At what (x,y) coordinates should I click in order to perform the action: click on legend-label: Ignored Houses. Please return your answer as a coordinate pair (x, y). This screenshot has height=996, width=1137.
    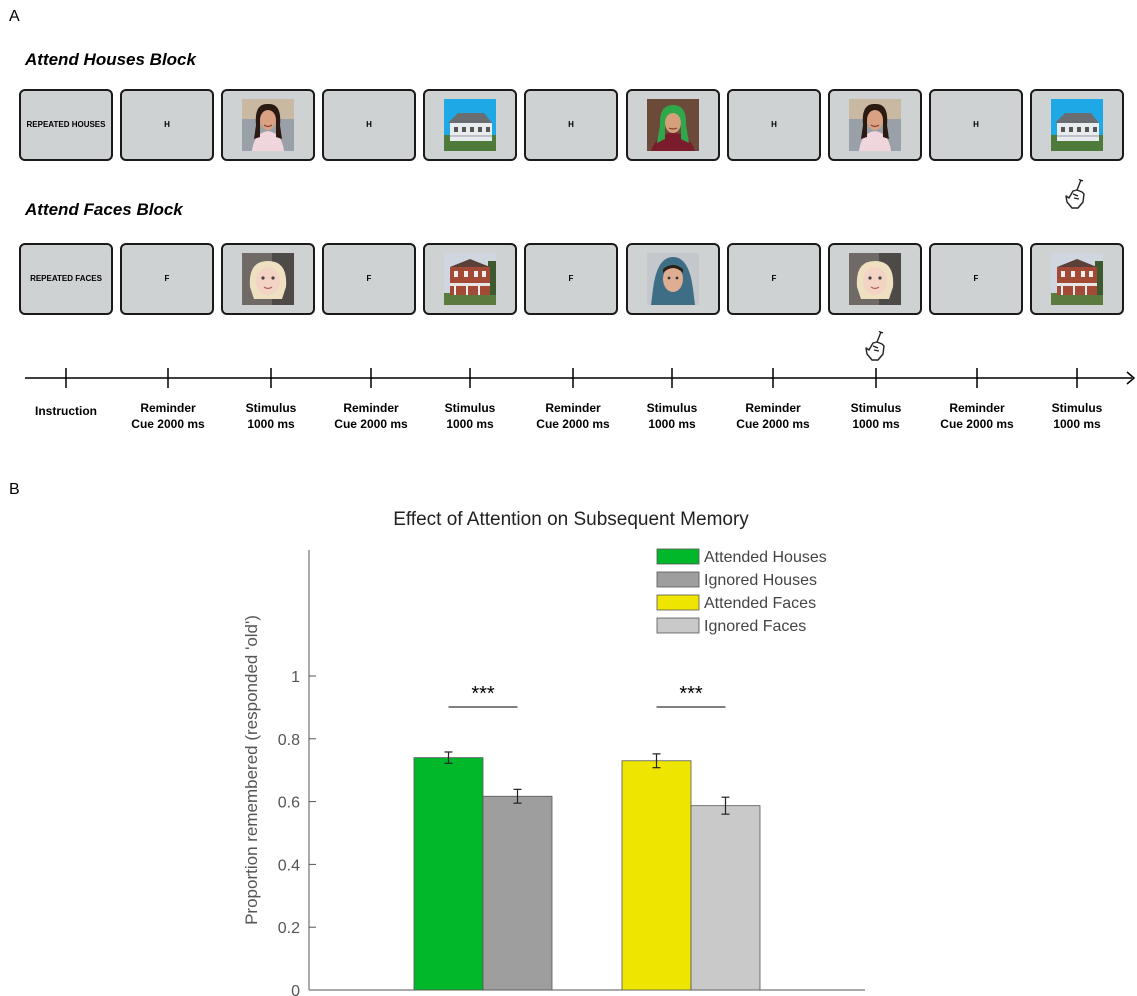
    Looking at the image, I should click on (760, 580).